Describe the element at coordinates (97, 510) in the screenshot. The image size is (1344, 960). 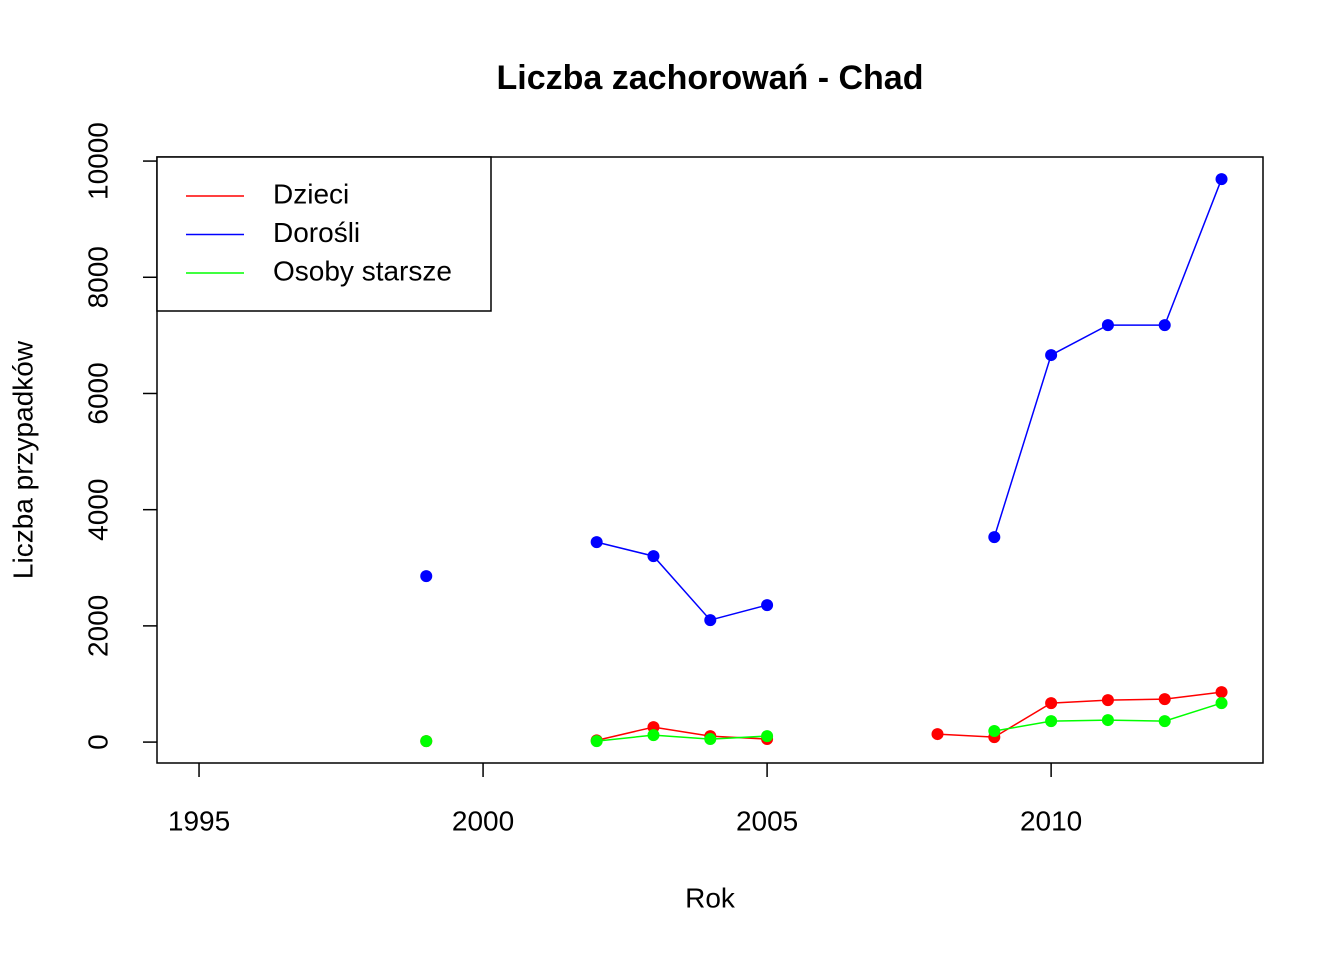
I see `y-tick-label: 4000` at that location.